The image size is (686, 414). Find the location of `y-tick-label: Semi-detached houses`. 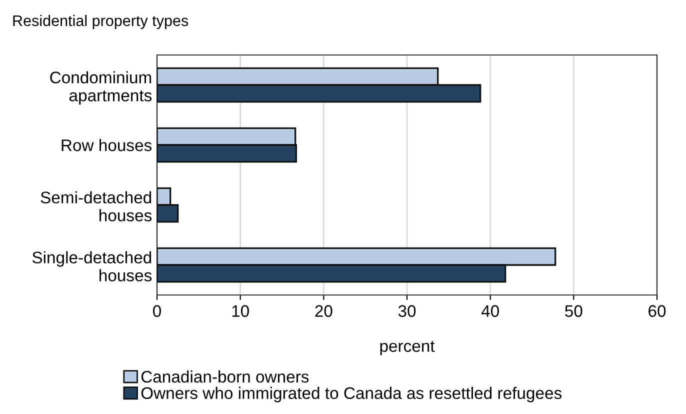

y-tick-label: Semi-detached houses is located at coordinates (96, 206).